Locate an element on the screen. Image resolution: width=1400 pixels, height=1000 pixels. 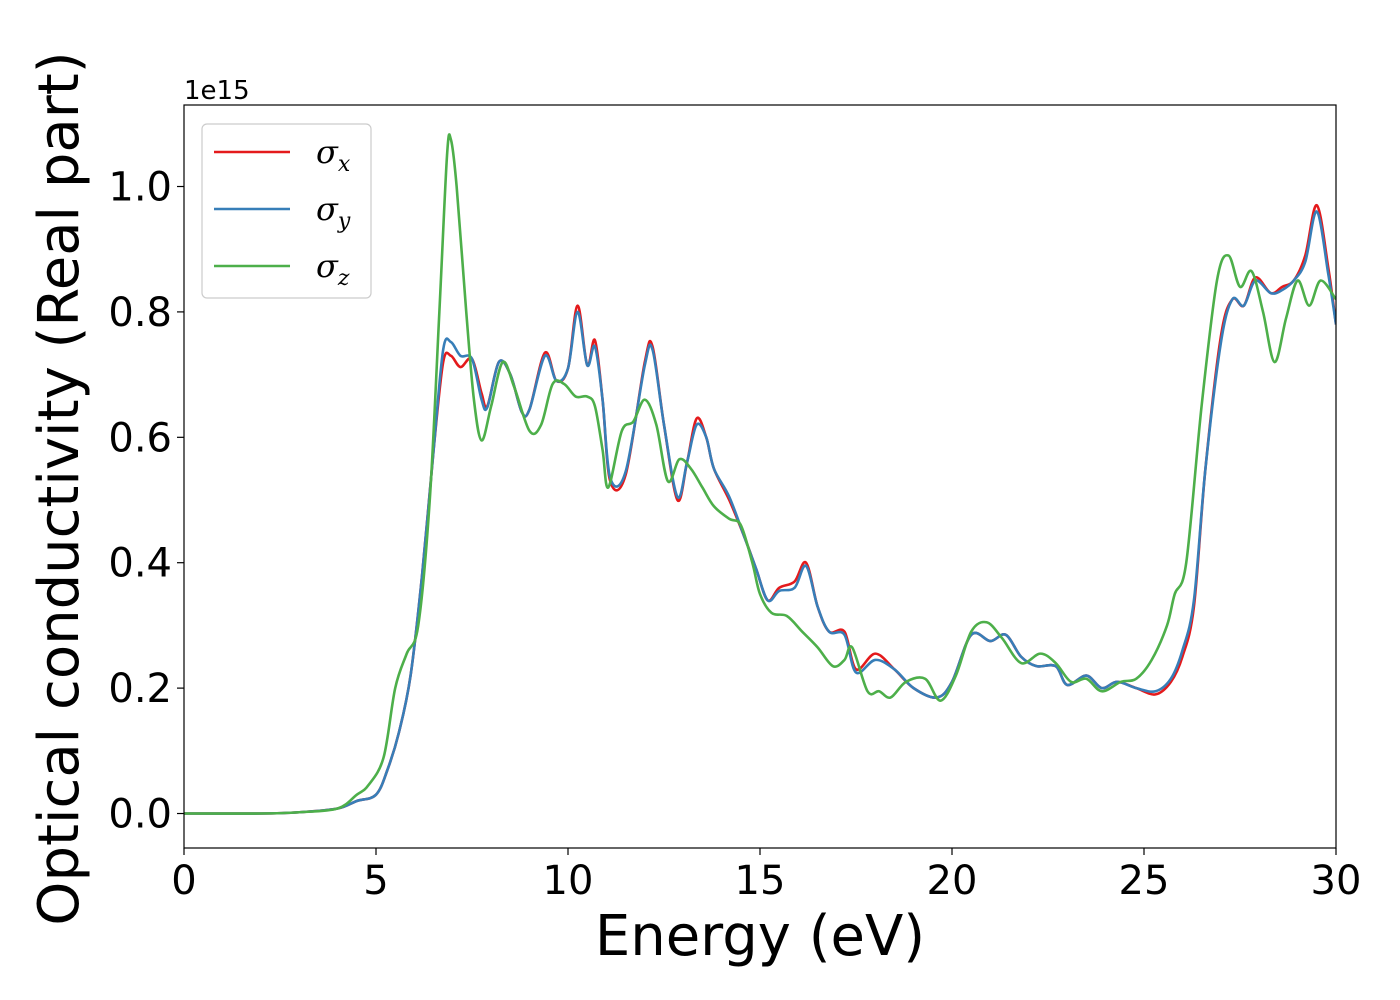
y-axis-ticks: 0.0 0.2 0.4 0.6 0.8 1.0 is located at coordinates (146, 501).